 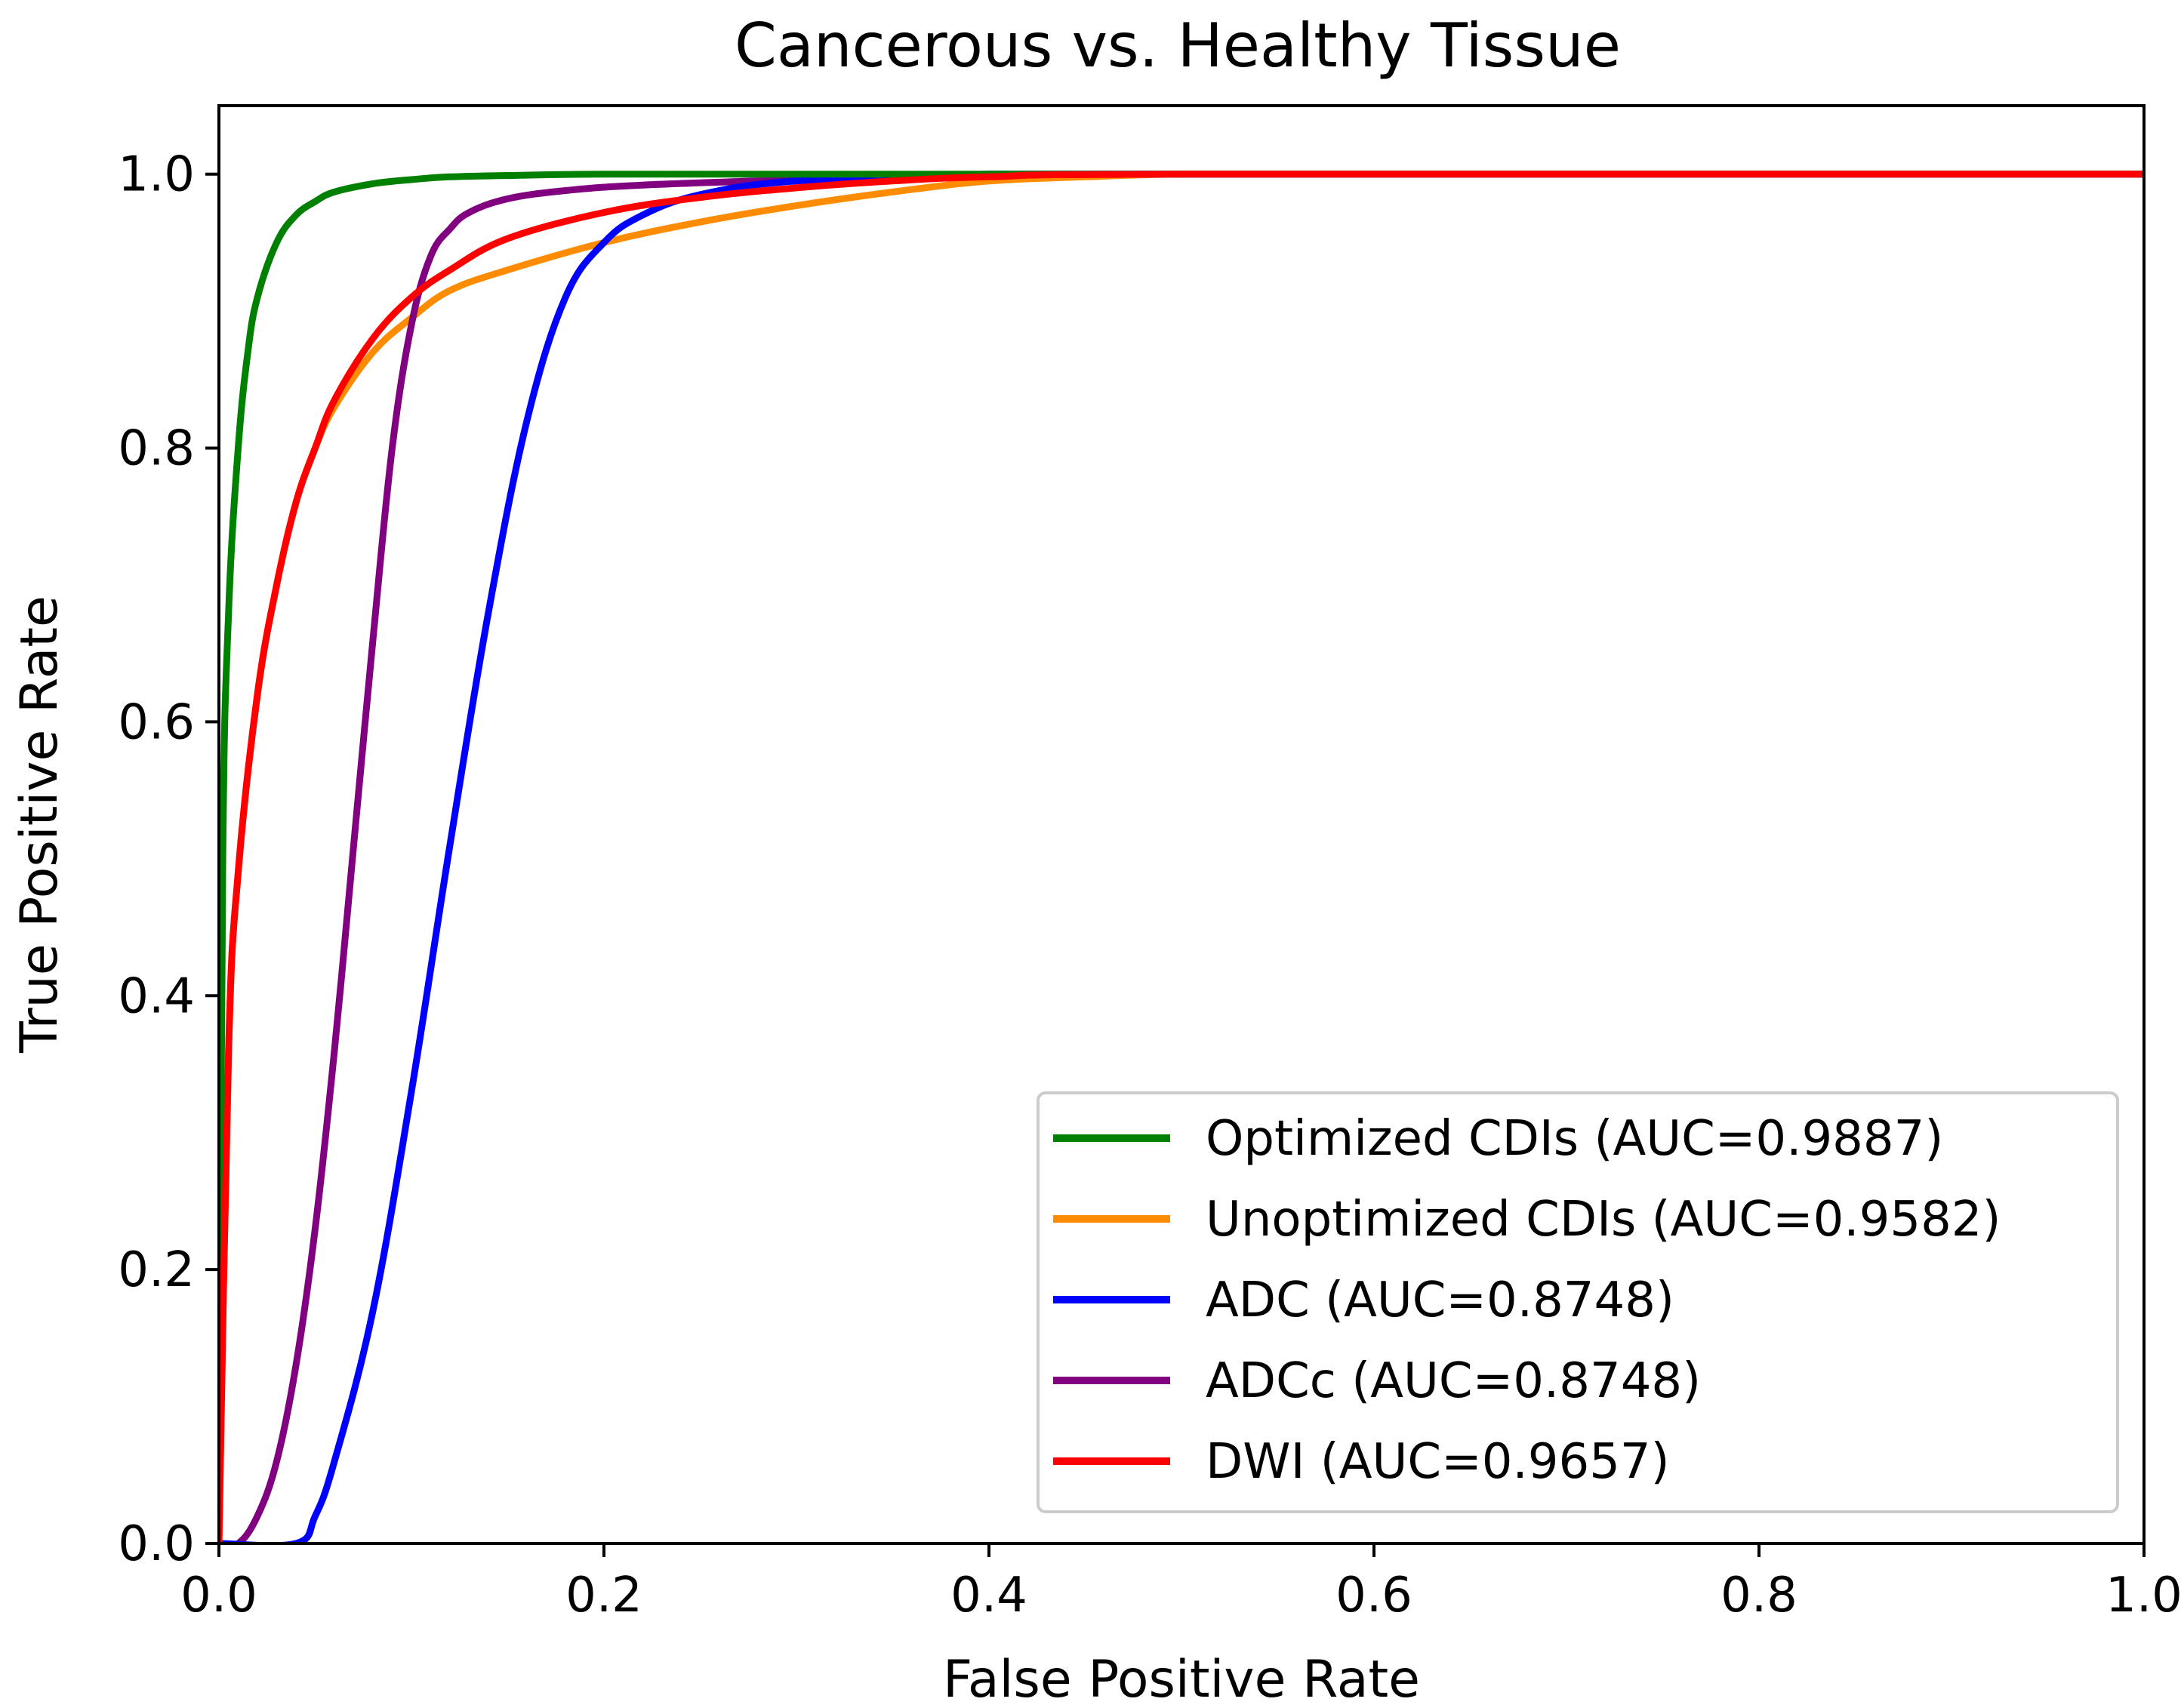 I want to click on y-tick-label: 1.0, so click(x=156, y=175).